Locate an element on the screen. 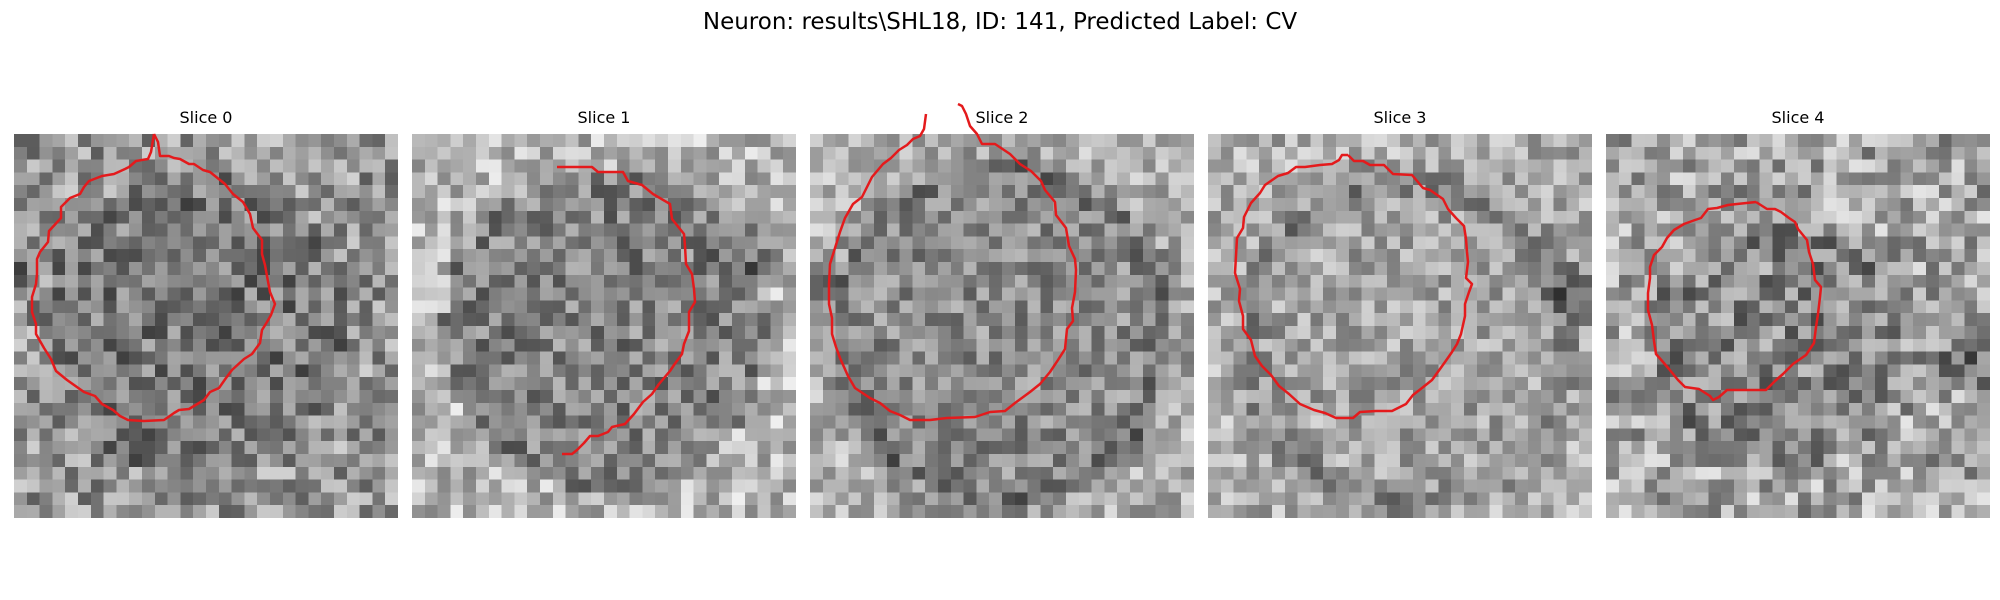  slice-title-2: Slice 2 is located at coordinates (1002, 117).